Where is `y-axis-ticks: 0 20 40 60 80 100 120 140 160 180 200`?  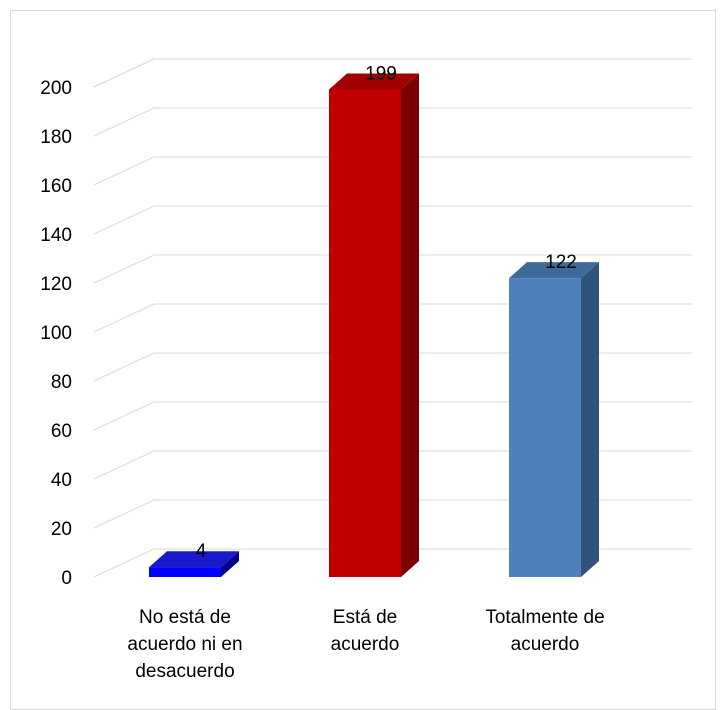
y-axis-ticks: 0 20 40 60 80 100 120 140 160 180 200 is located at coordinates (56, 333).